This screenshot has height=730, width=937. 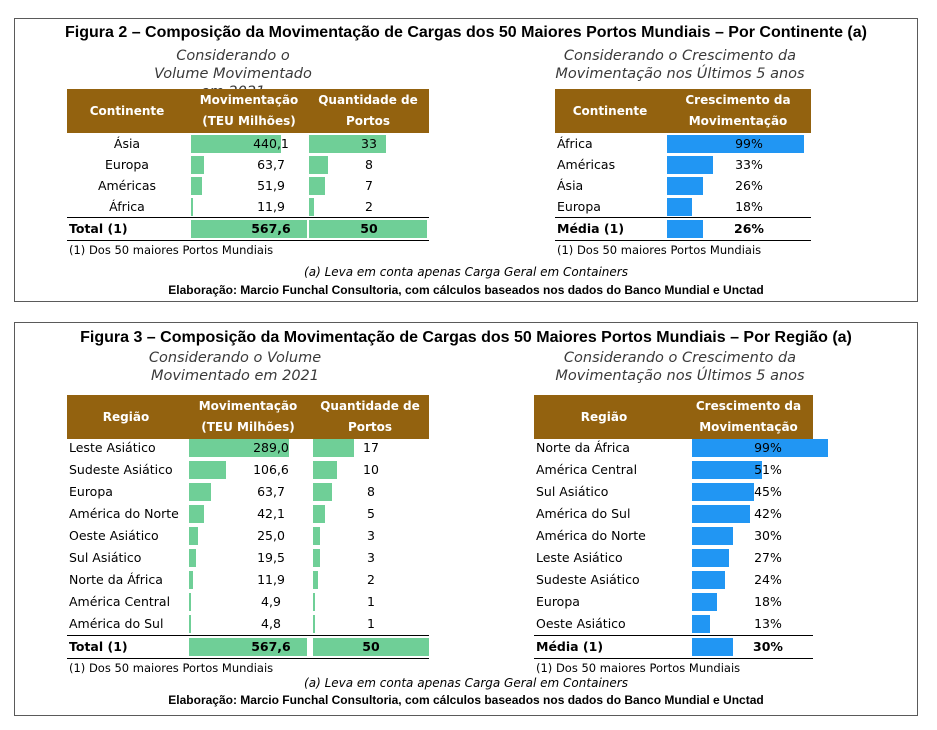 What do you see at coordinates (673, 558) in the screenshot?
I see `table-row: Leste Asiático 27%` at bounding box center [673, 558].